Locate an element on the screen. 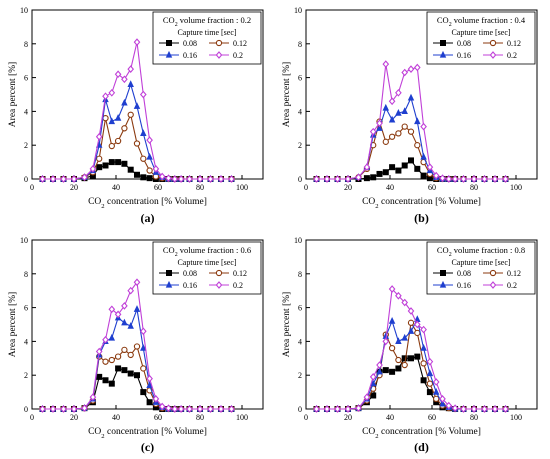 The image size is (550, 459). x-tick-label: 100 is located at coordinates (516, 417).